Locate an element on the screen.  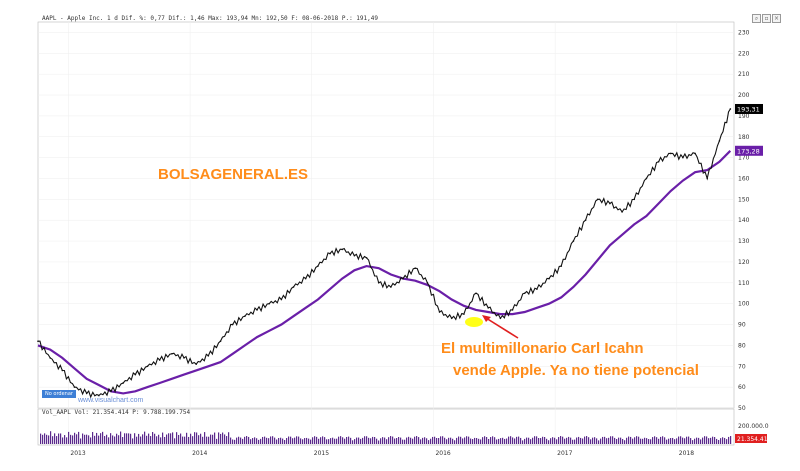
restore-icon: ▫ is located at coordinates (766, 18).